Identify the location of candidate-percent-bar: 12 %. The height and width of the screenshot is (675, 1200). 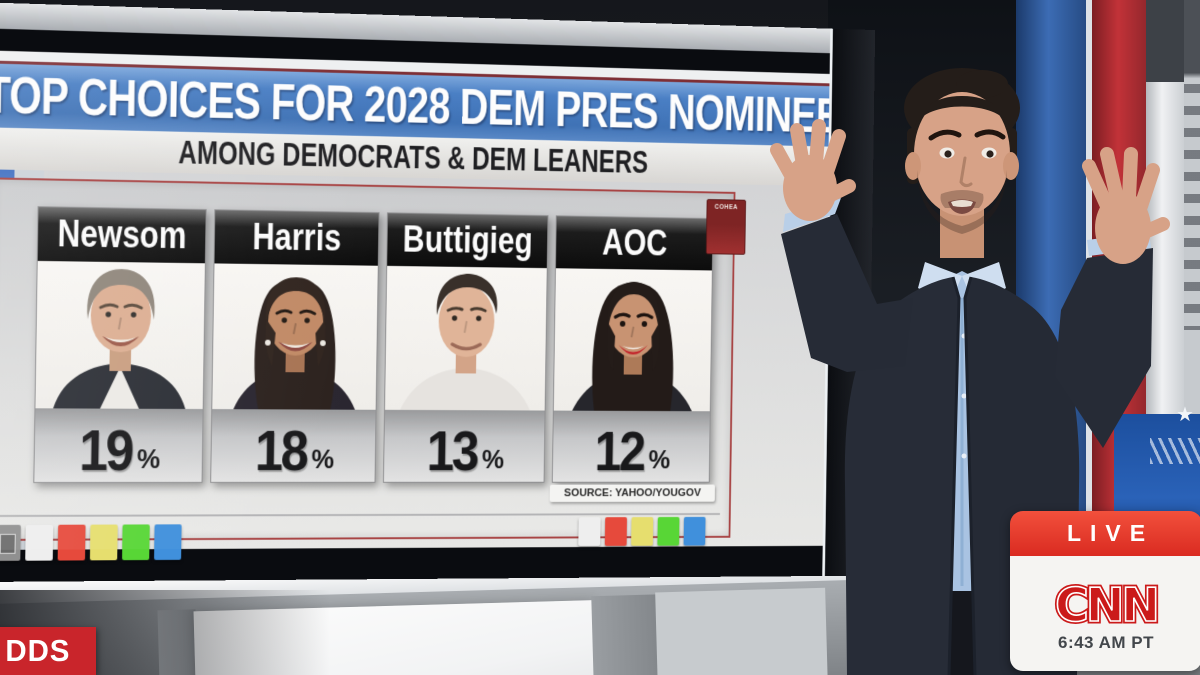
(631, 446).